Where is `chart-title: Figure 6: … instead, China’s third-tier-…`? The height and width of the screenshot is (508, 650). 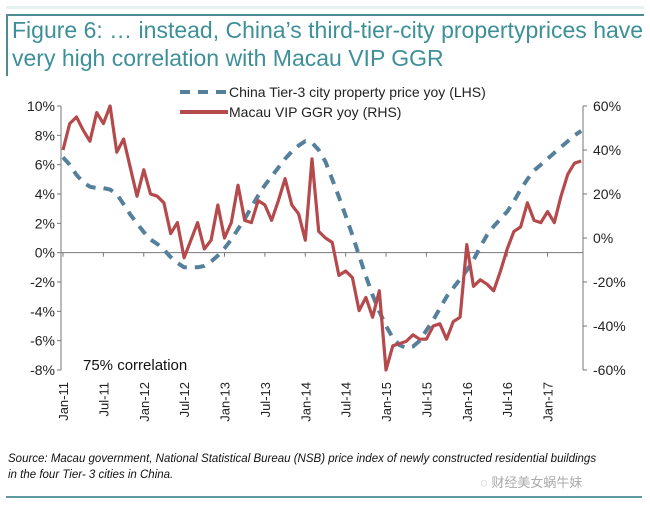
chart-title: Figure 6: … instead, China’s third-tier-… is located at coordinates (328, 44).